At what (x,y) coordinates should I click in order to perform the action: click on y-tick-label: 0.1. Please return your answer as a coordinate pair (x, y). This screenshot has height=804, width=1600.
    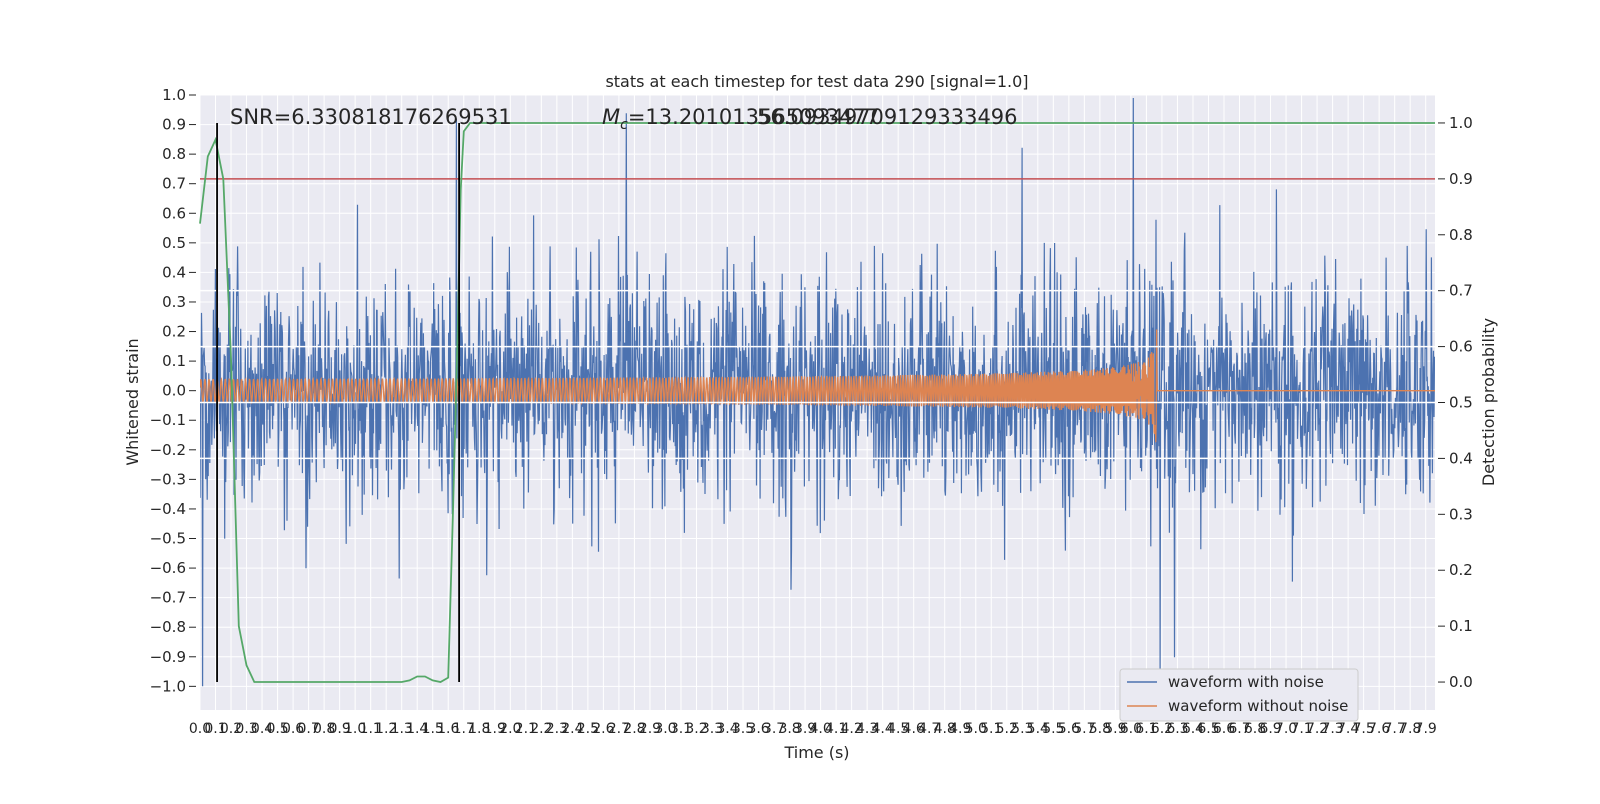
    Looking at the image, I should click on (174, 361).